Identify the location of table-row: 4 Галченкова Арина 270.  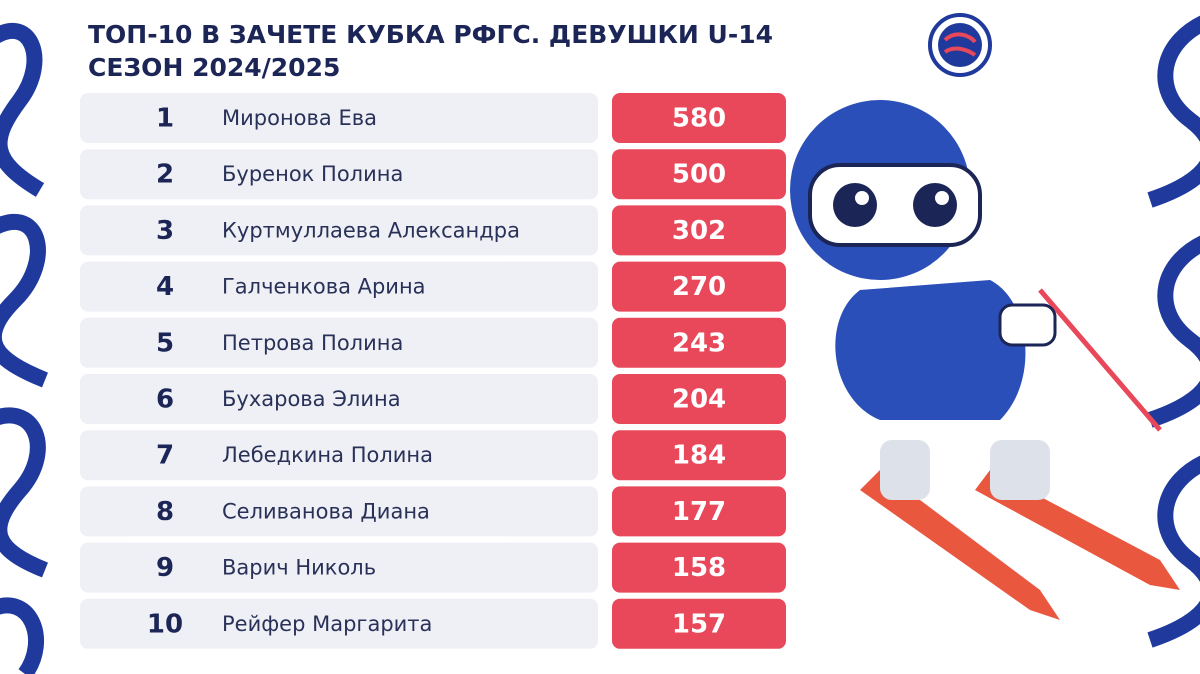
(433, 286).